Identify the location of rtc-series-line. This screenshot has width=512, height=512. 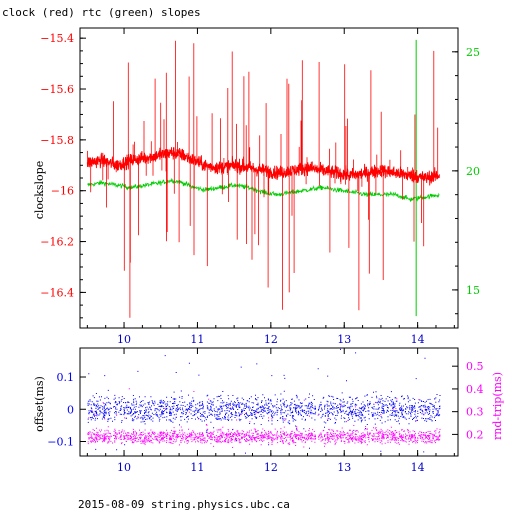
(263, 190).